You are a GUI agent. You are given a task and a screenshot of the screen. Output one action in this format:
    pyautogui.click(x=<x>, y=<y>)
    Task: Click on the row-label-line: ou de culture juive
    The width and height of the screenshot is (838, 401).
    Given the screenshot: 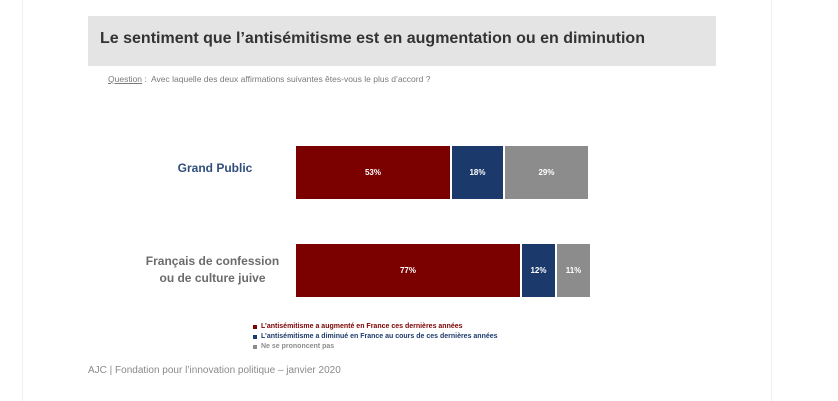 What is the action you would take?
    pyautogui.click(x=212, y=278)
    